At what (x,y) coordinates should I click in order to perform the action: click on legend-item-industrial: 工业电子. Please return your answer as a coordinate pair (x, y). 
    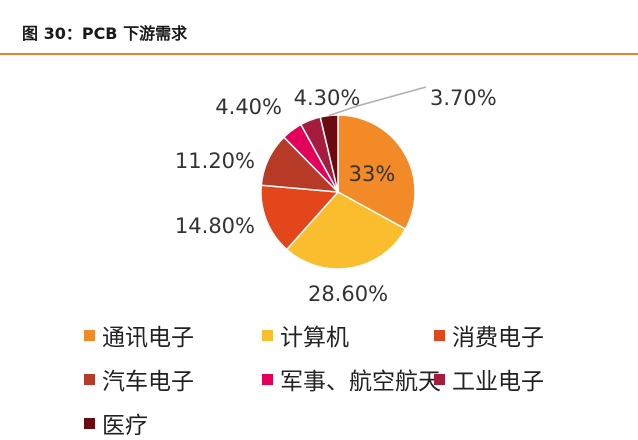
    Looking at the image, I should click on (489, 379).